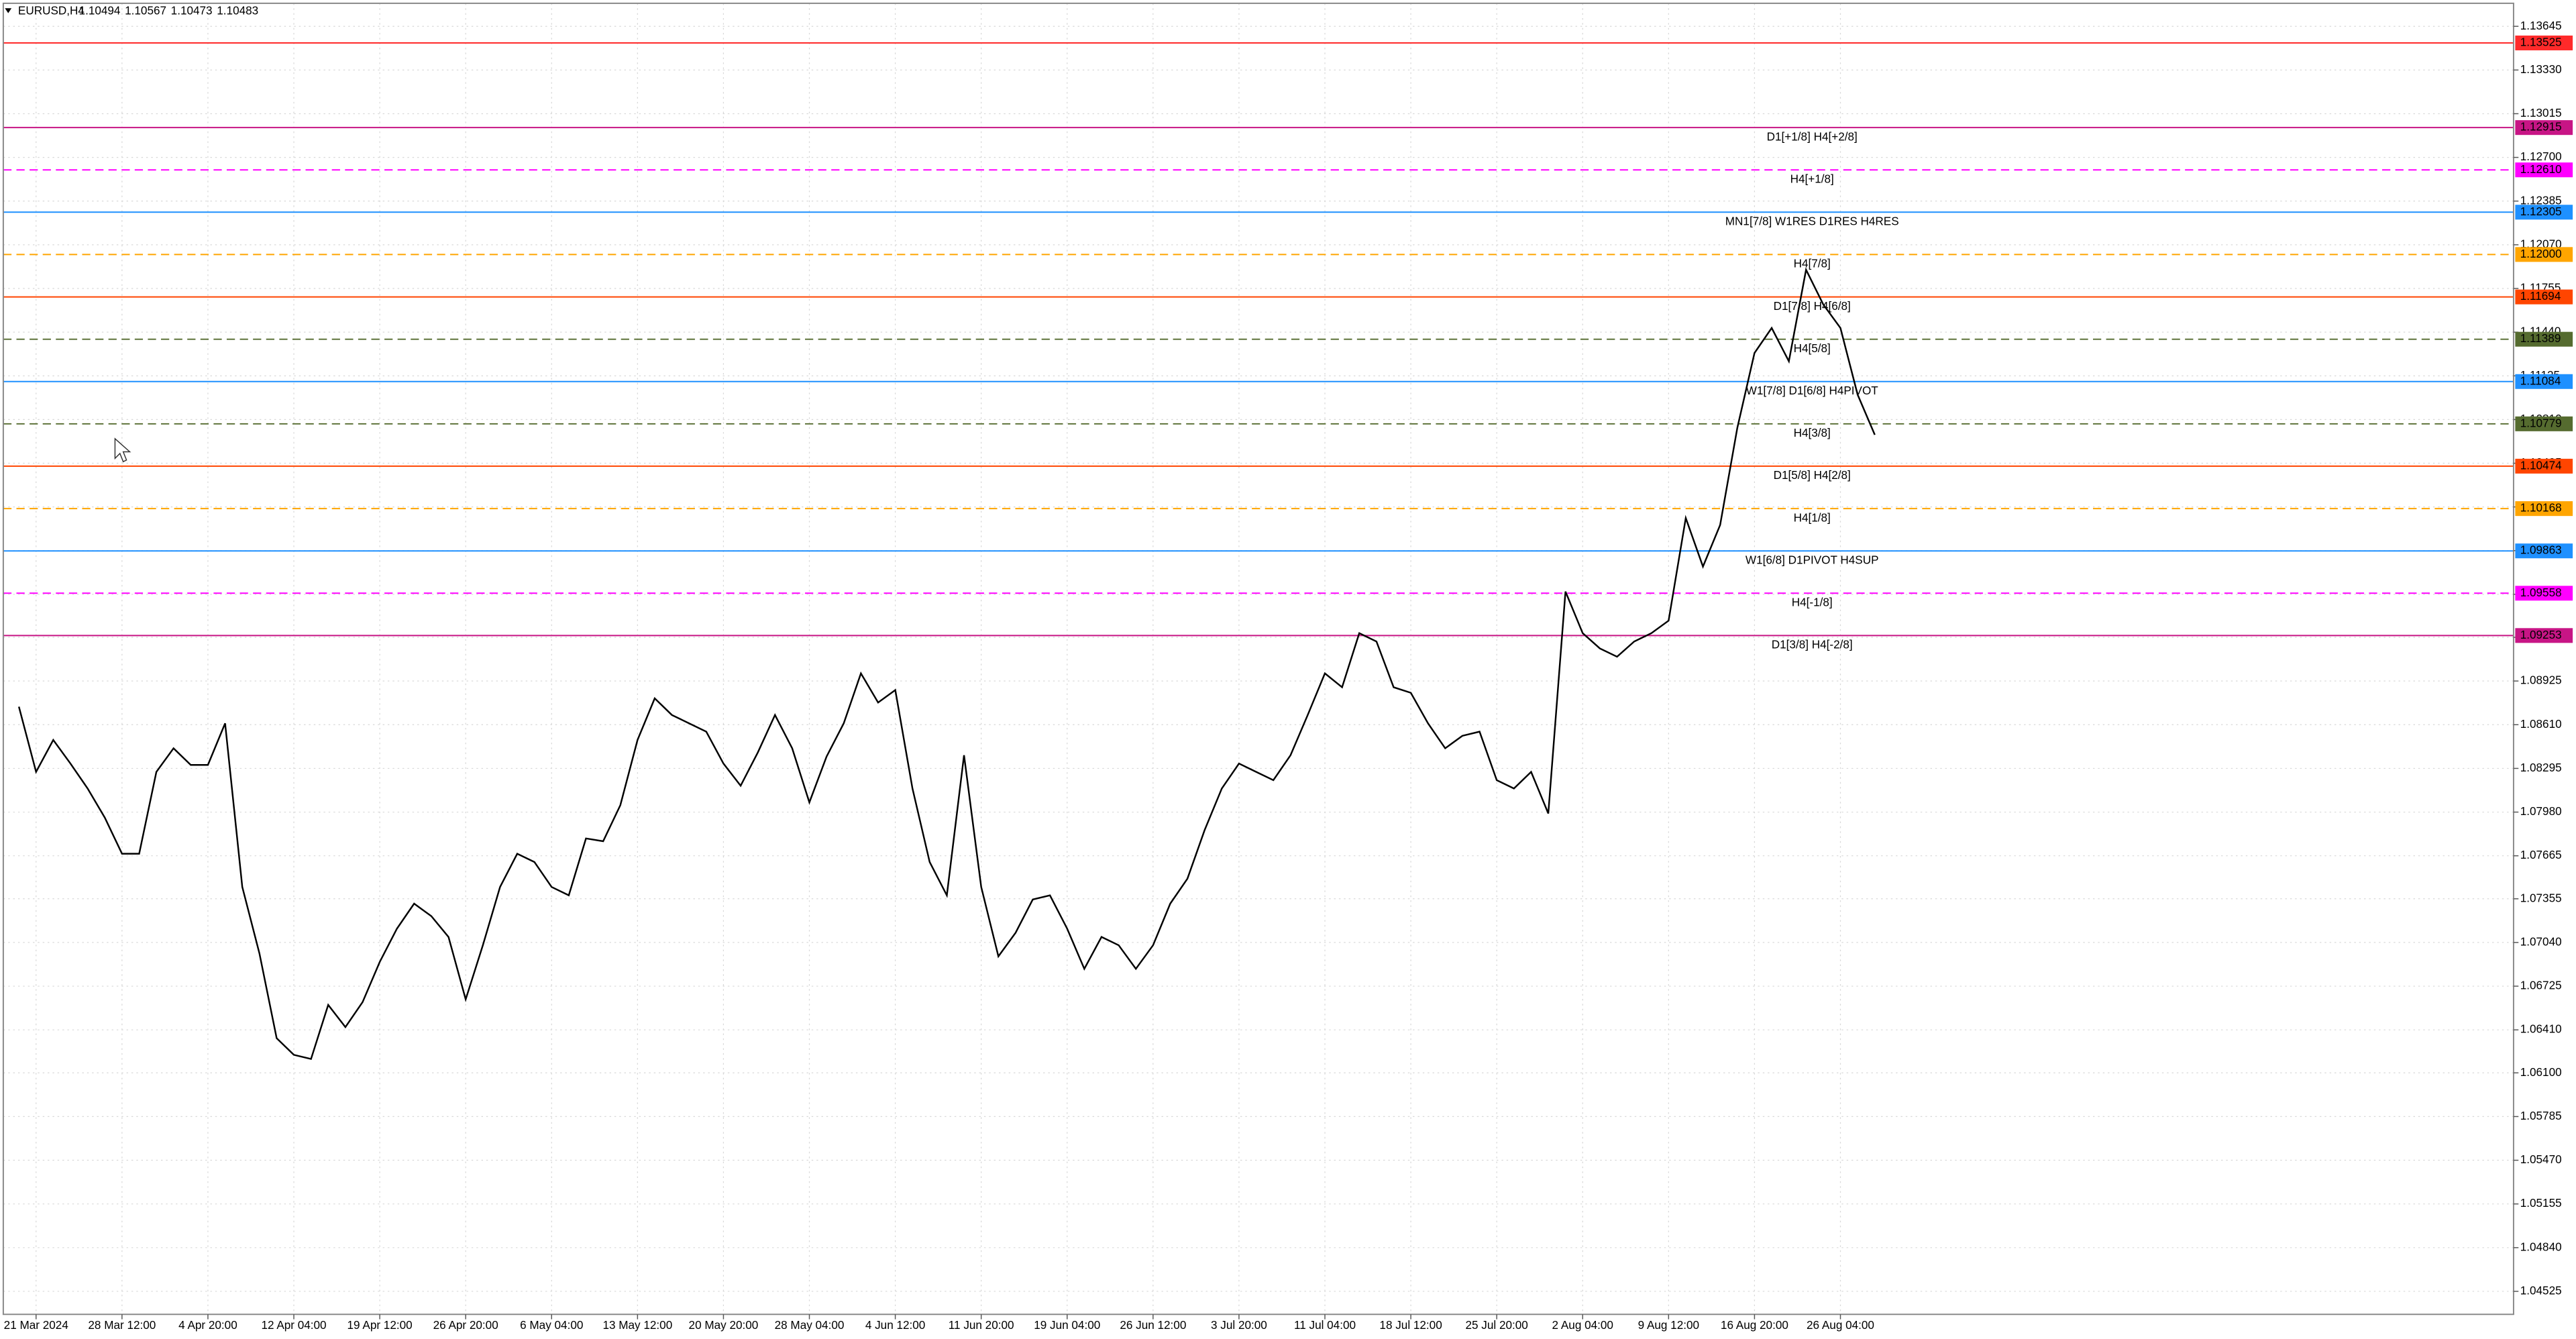 Image resolution: width=2576 pixels, height=1339 pixels. What do you see at coordinates (2541, 897) in the screenshot?
I see `y-tick-label: 1.07355` at bounding box center [2541, 897].